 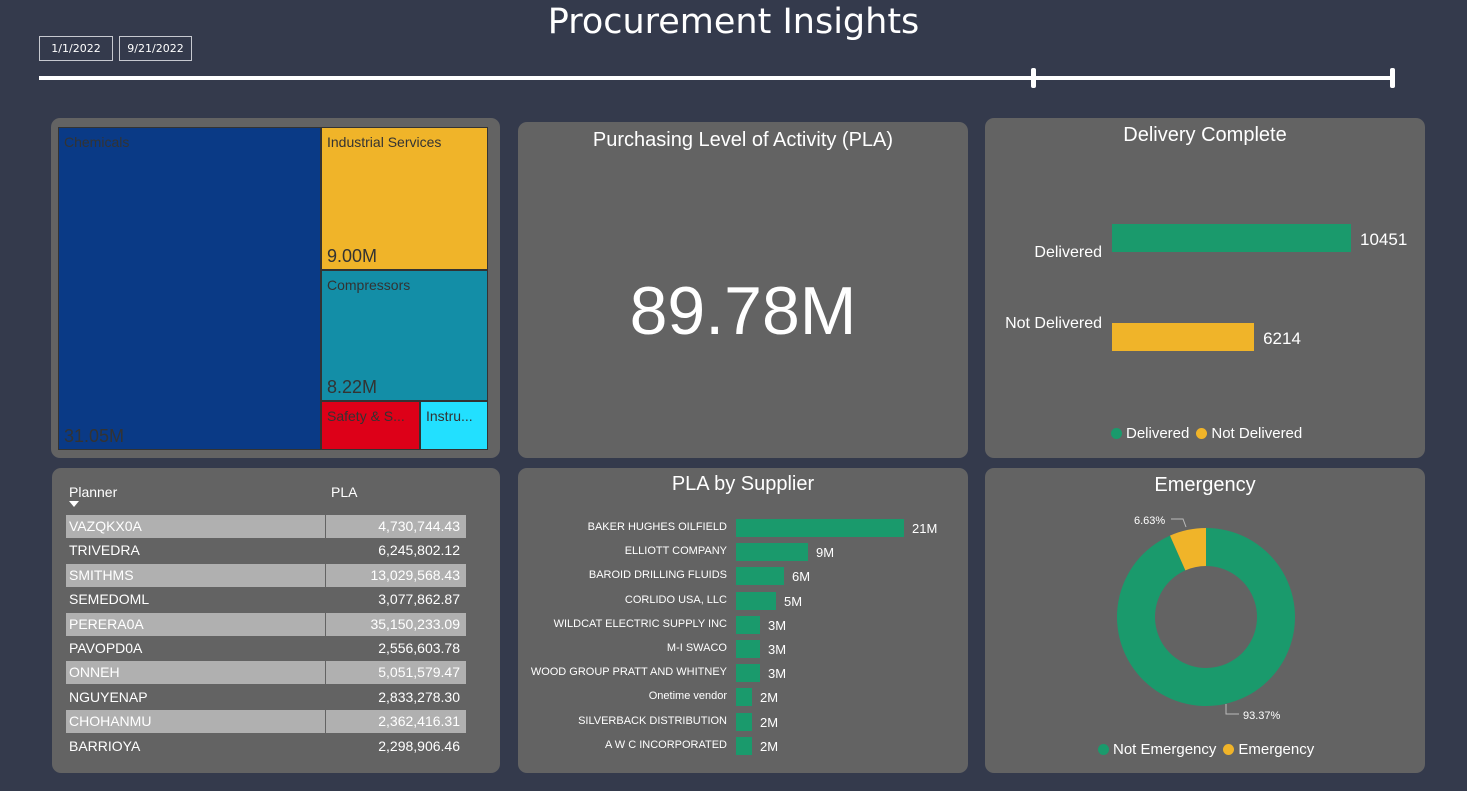 I want to click on not-delivered-bar, so click(x=1183, y=337).